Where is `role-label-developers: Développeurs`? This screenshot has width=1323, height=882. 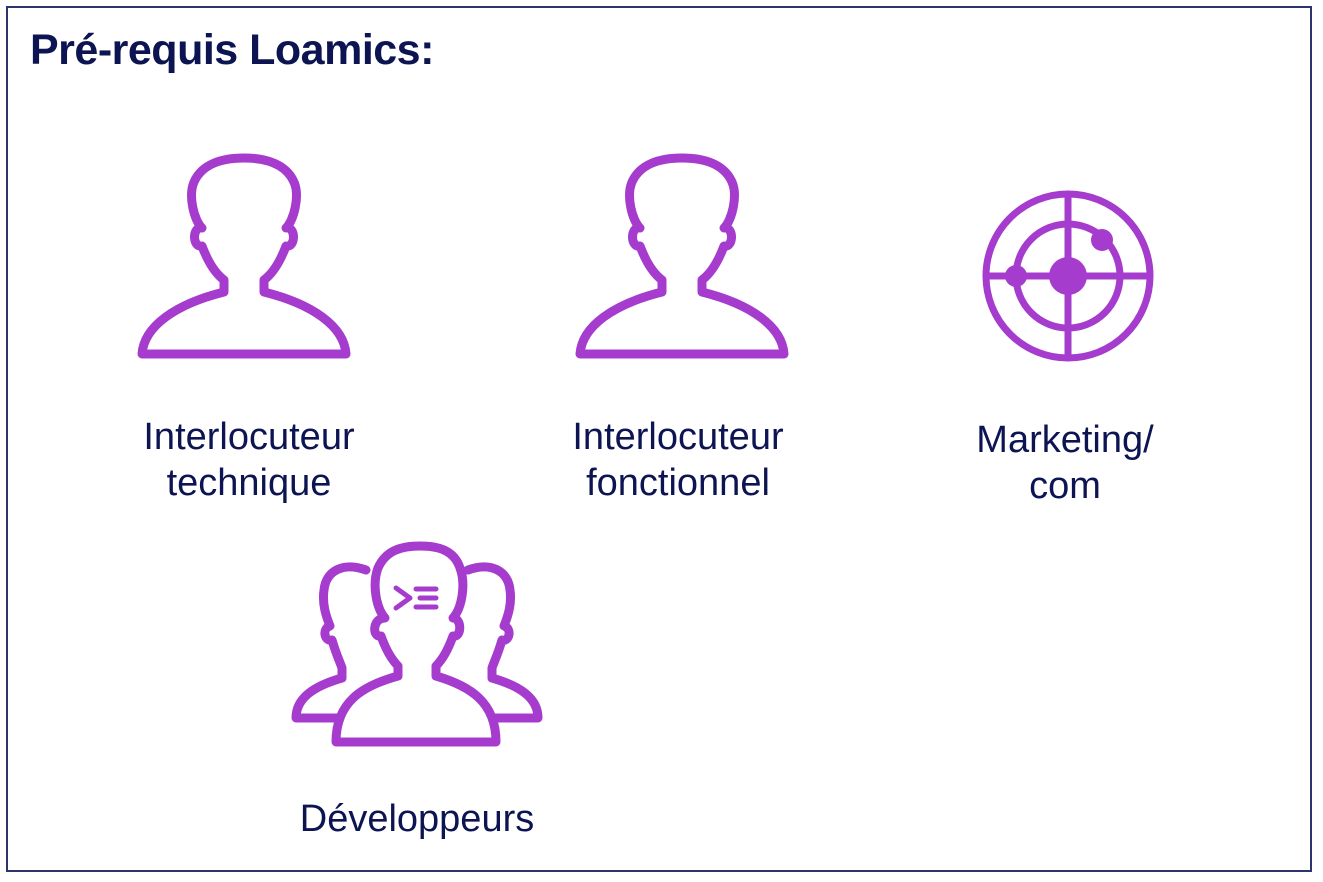 role-label-developers: Développeurs is located at coordinates (417, 819).